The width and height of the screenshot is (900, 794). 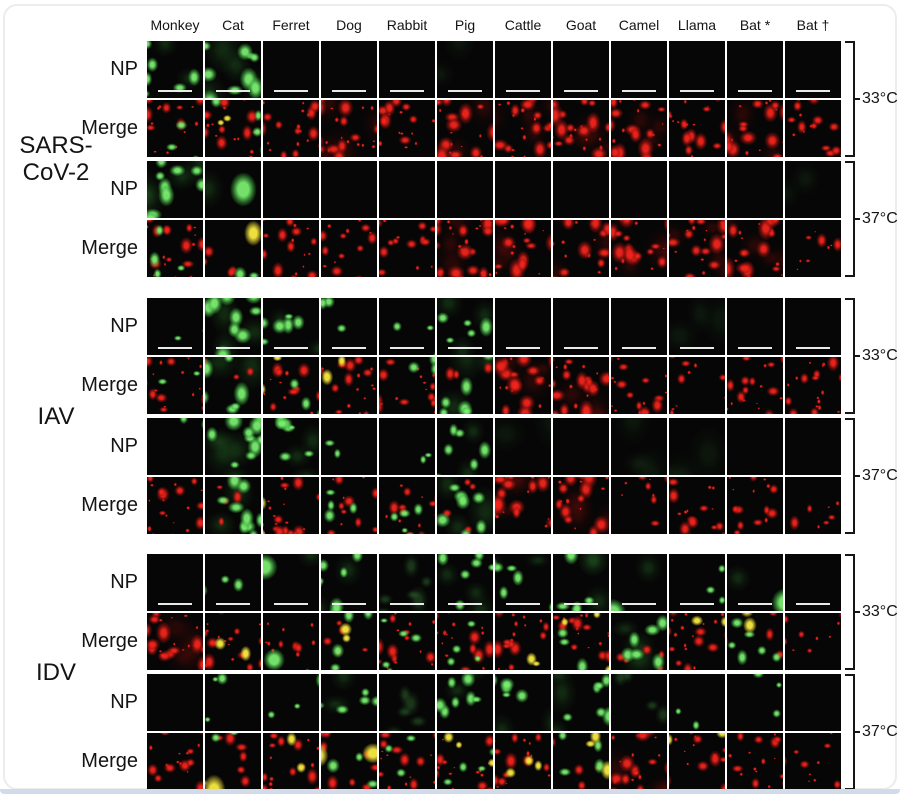 What do you see at coordinates (639, 25) in the screenshot?
I see `column-header-camel: Camel` at bounding box center [639, 25].